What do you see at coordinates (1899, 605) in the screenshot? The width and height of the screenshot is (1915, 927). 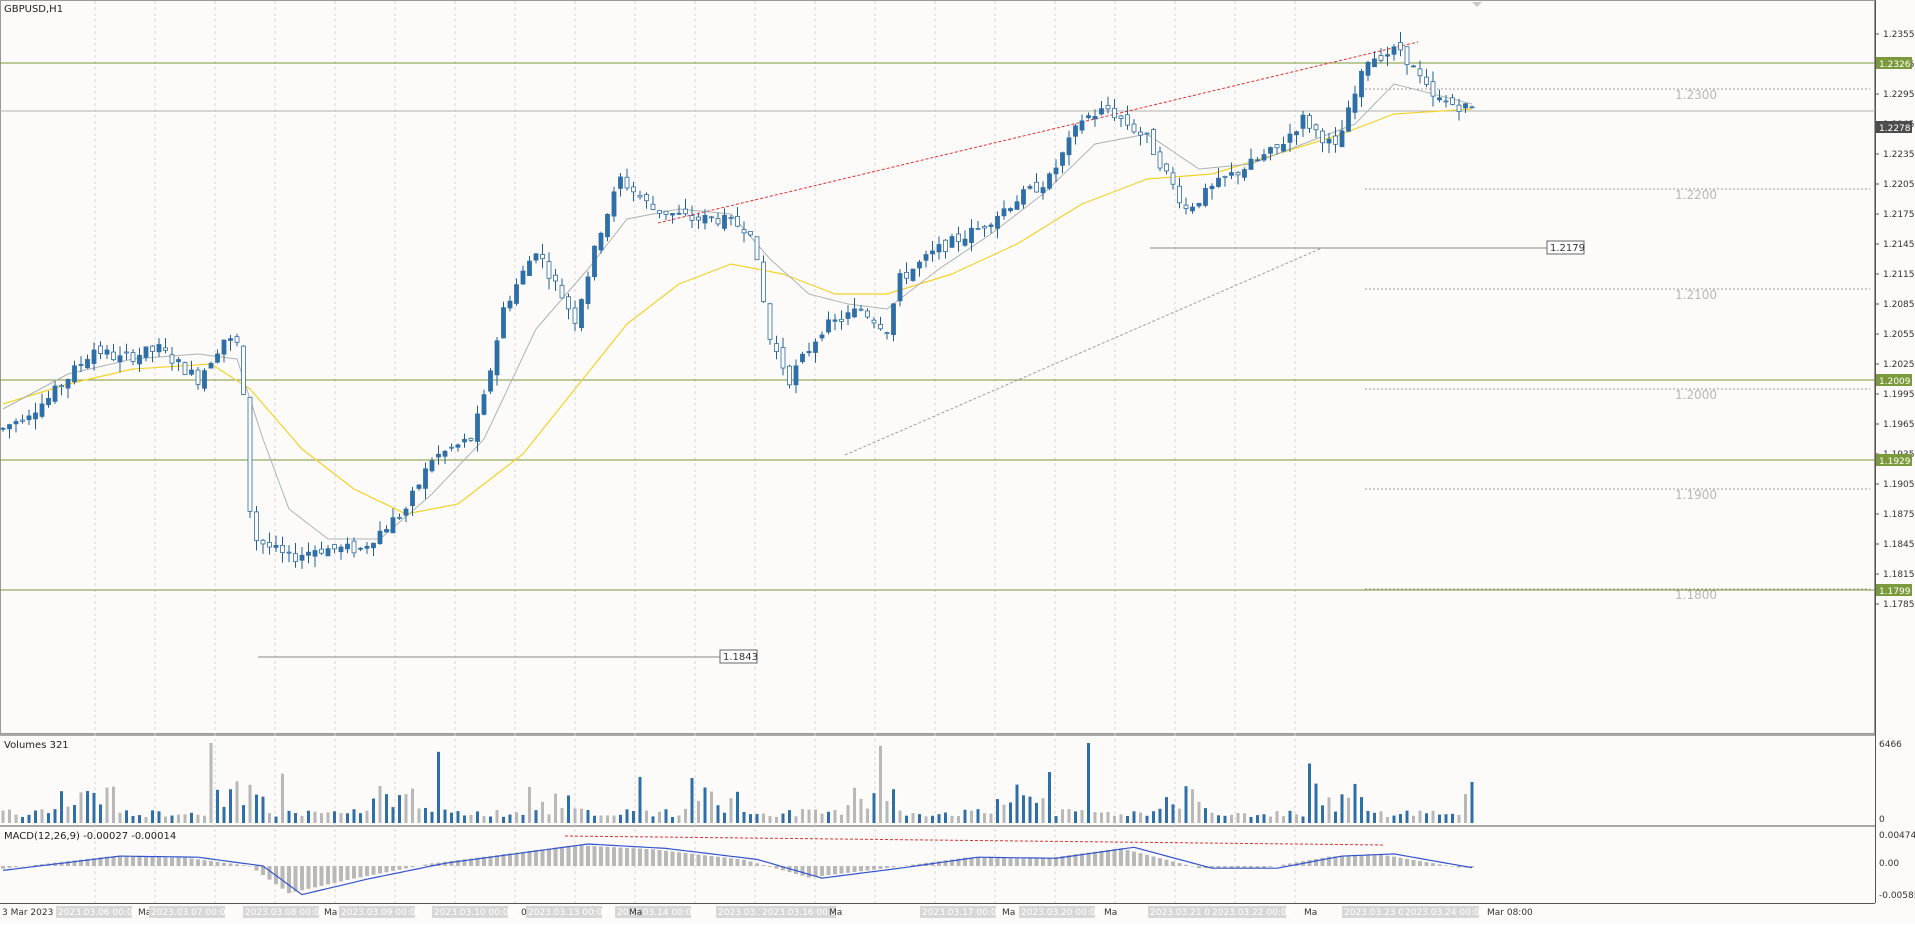 I see `price-tick-label: 1.1785` at bounding box center [1899, 605].